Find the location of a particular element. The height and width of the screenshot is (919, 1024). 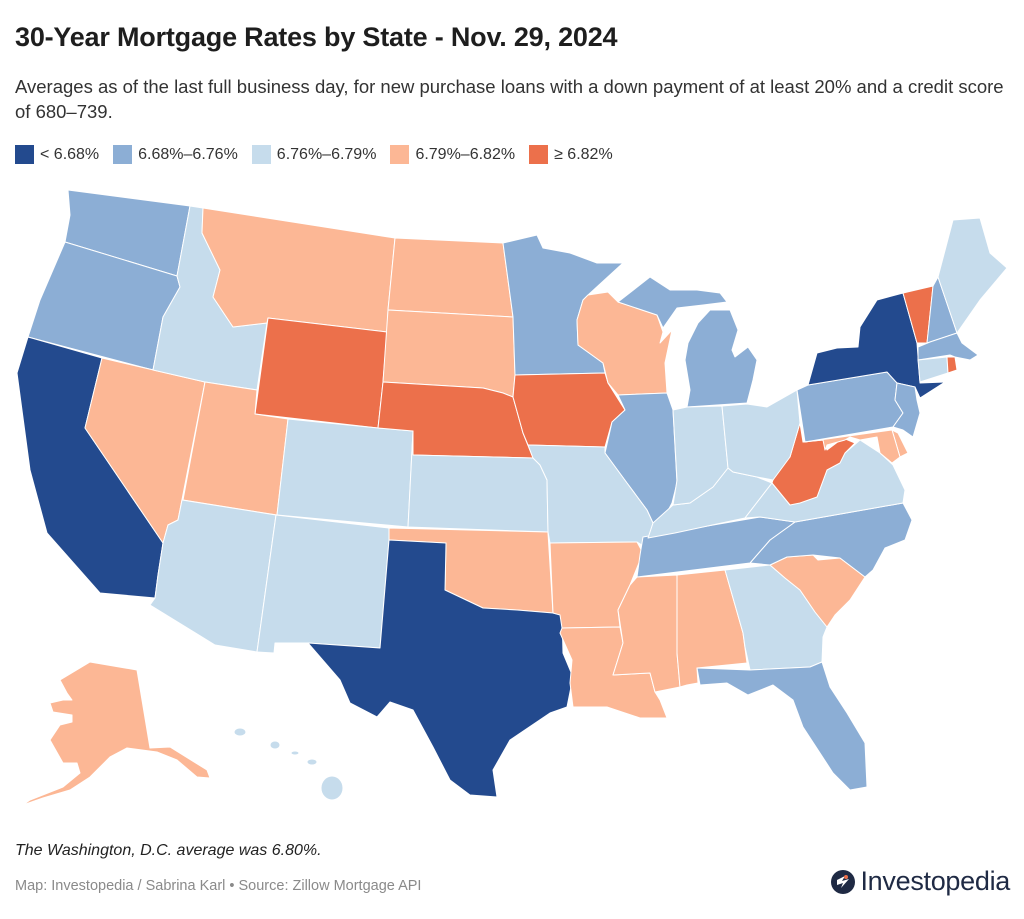

investopedia-logo-icon is located at coordinates (843, 881).